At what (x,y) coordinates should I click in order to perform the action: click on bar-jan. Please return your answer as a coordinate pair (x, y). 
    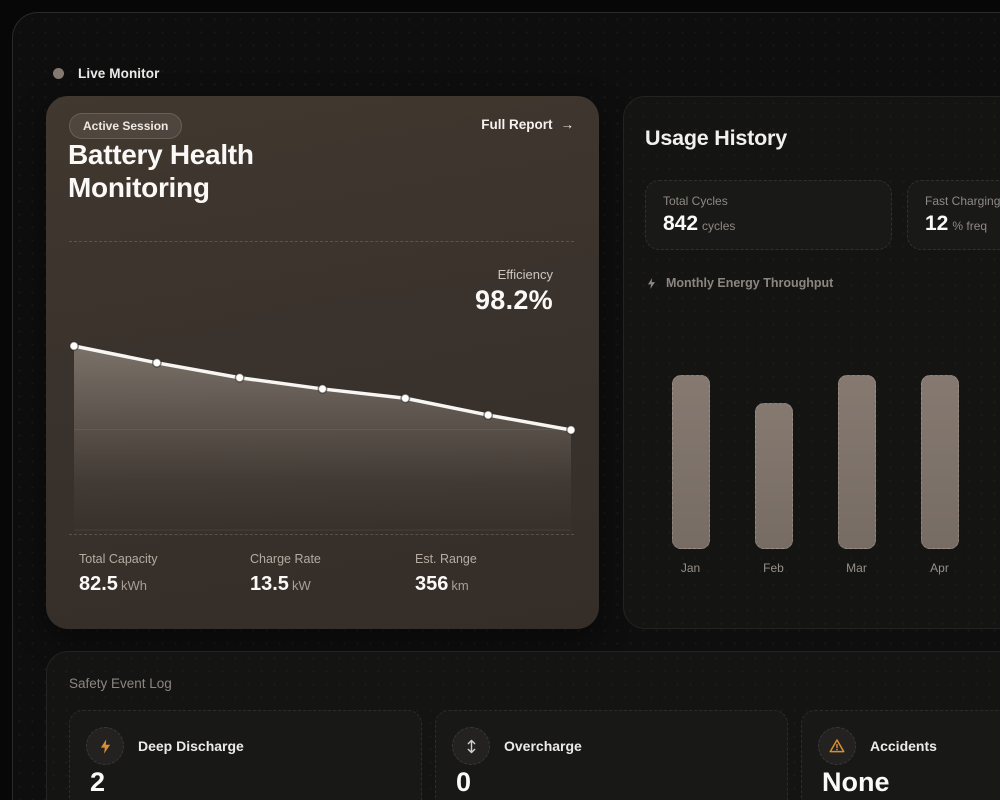
    Looking at the image, I should click on (690, 462).